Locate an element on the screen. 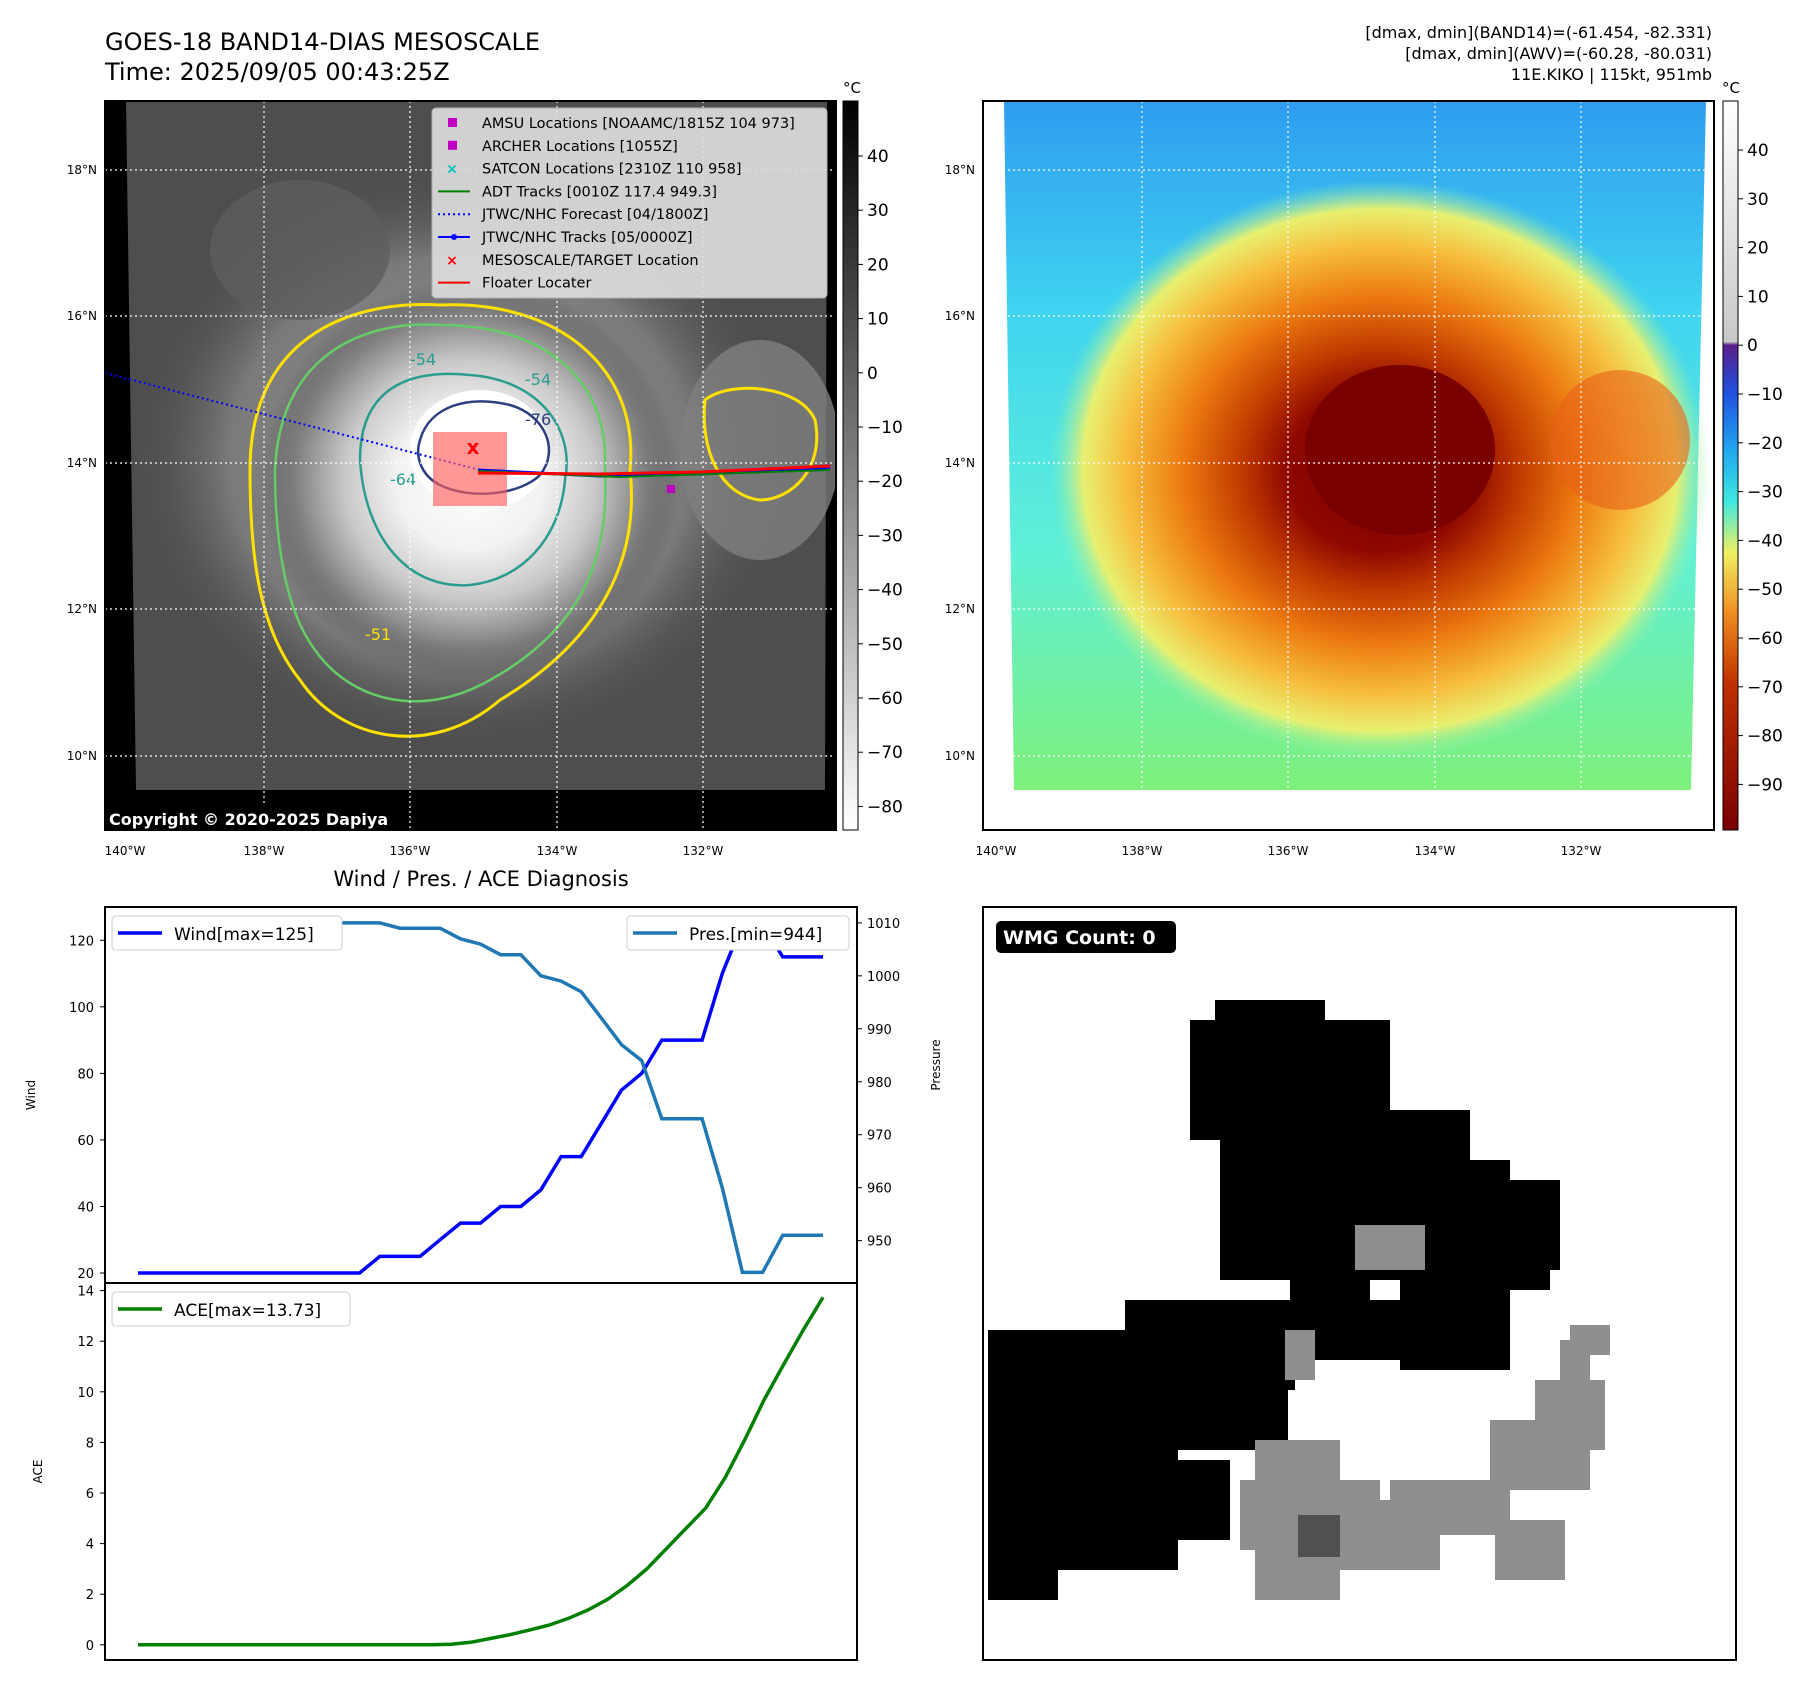 The height and width of the screenshot is (1690, 1797). legend-label: SATCON Locations [2310Z 110 958] is located at coordinates (611, 170).